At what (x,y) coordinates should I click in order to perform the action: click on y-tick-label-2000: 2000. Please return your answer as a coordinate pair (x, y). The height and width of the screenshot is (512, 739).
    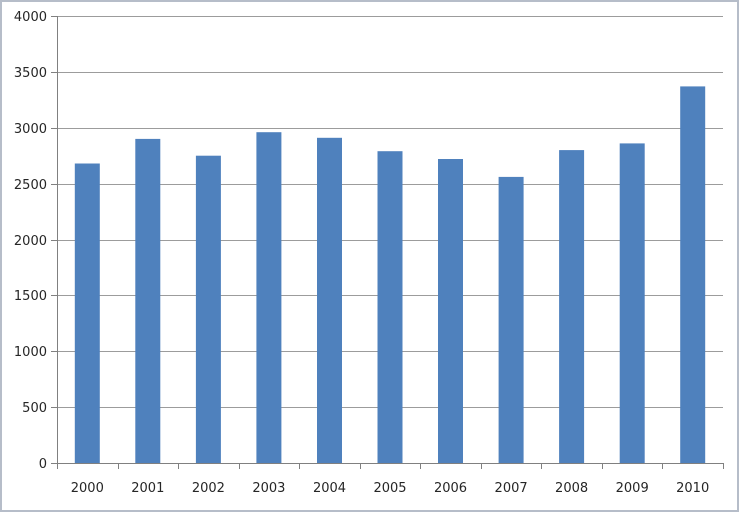
    Looking at the image, I should click on (30, 241).